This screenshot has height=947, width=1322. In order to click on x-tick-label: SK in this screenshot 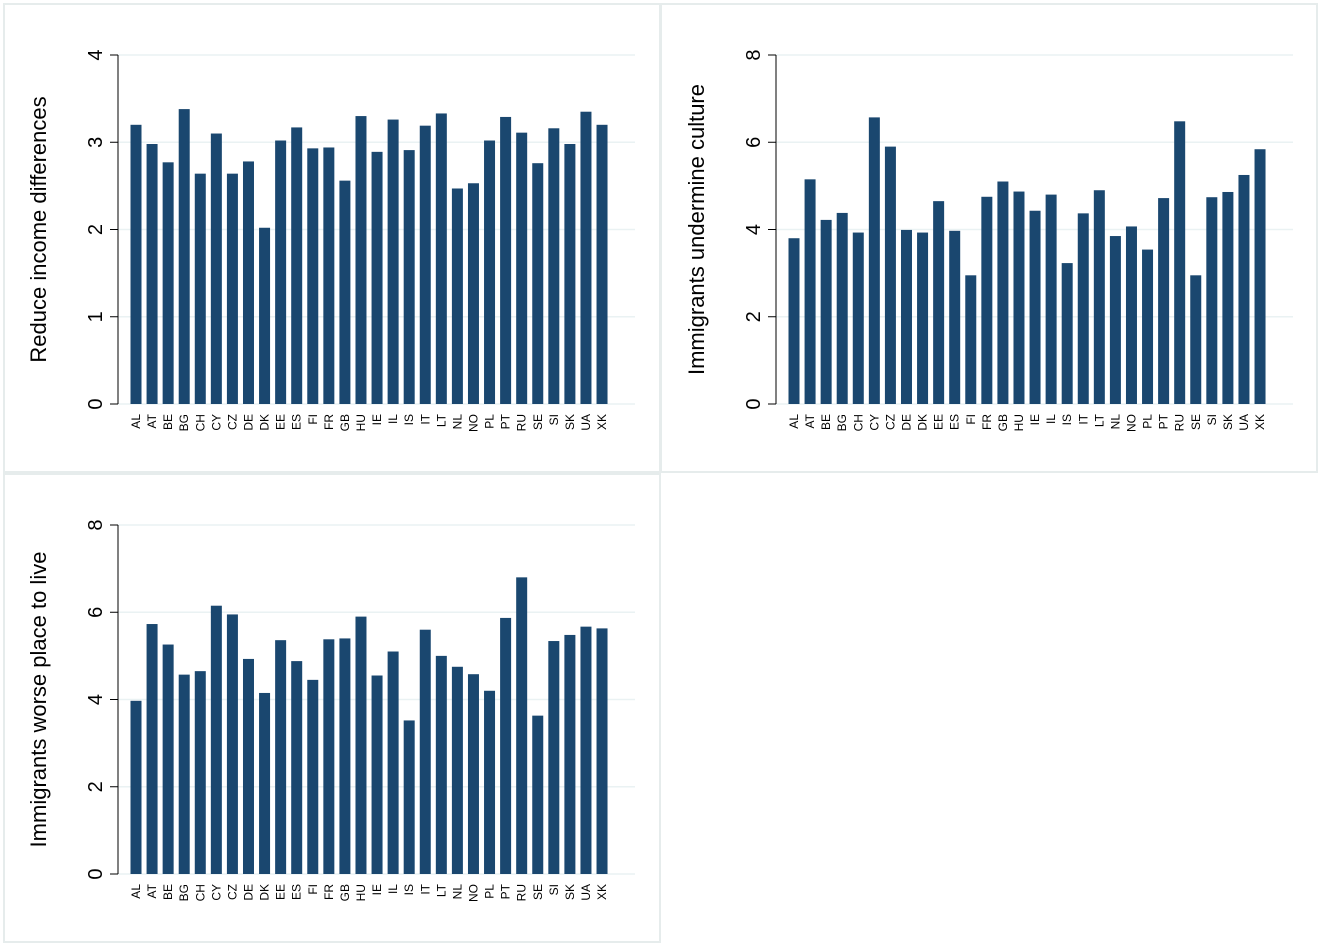, I will do `click(570, 422)`.